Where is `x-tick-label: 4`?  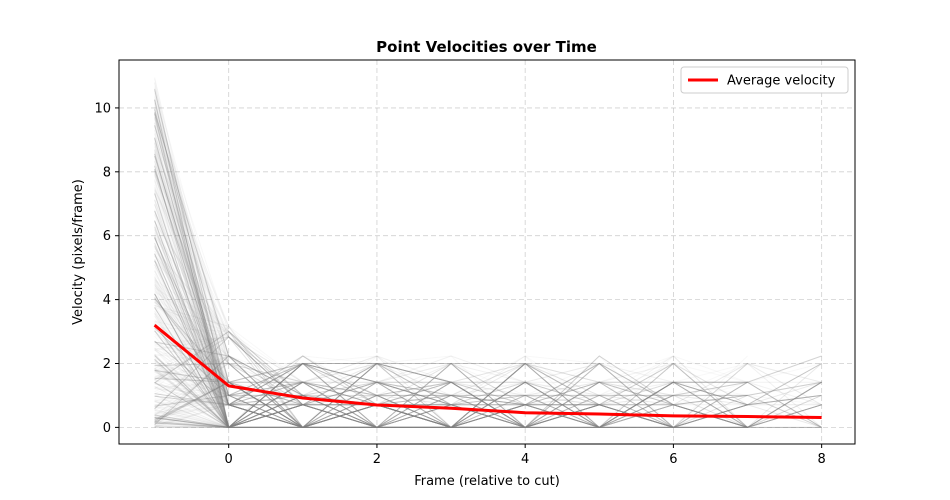
x-tick-label: 4 is located at coordinates (525, 459).